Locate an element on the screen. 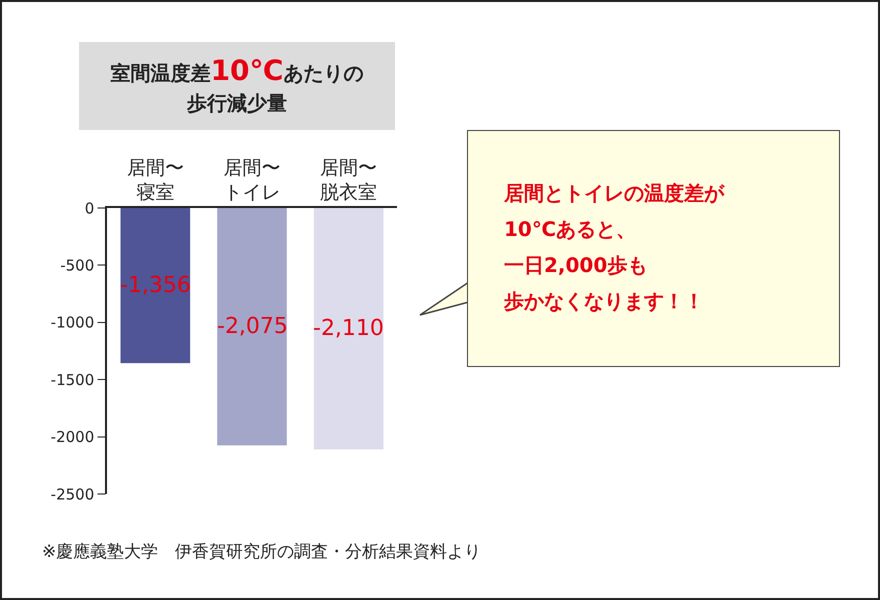 This screenshot has width=880, height=600. text: 居間とトイレの温度差が is located at coordinates (615, 193).